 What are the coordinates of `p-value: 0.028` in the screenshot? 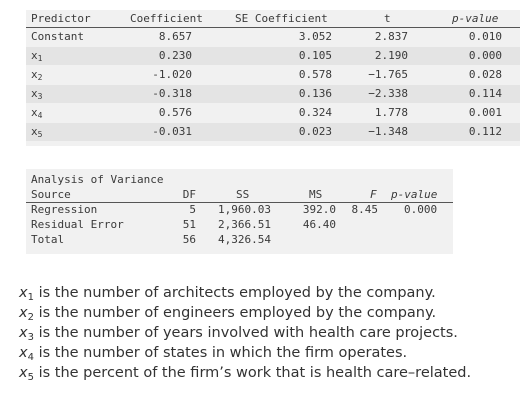 It's located at (485, 74).